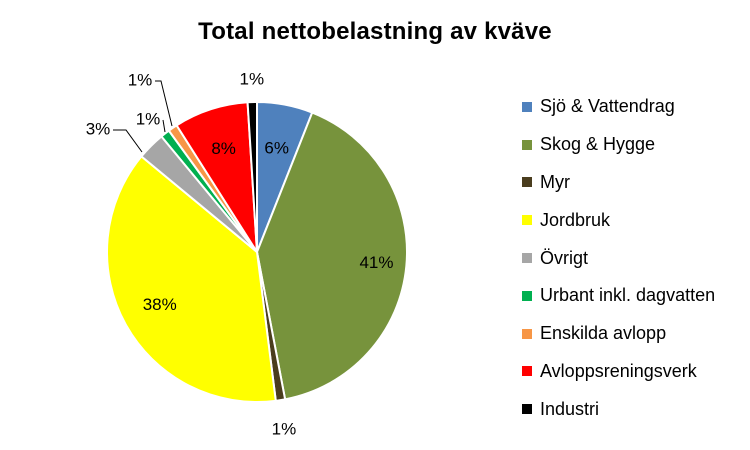 This screenshot has width=750, height=450. What do you see at coordinates (618, 409) in the screenshot?
I see `legend-item: Industri` at bounding box center [618, 409].